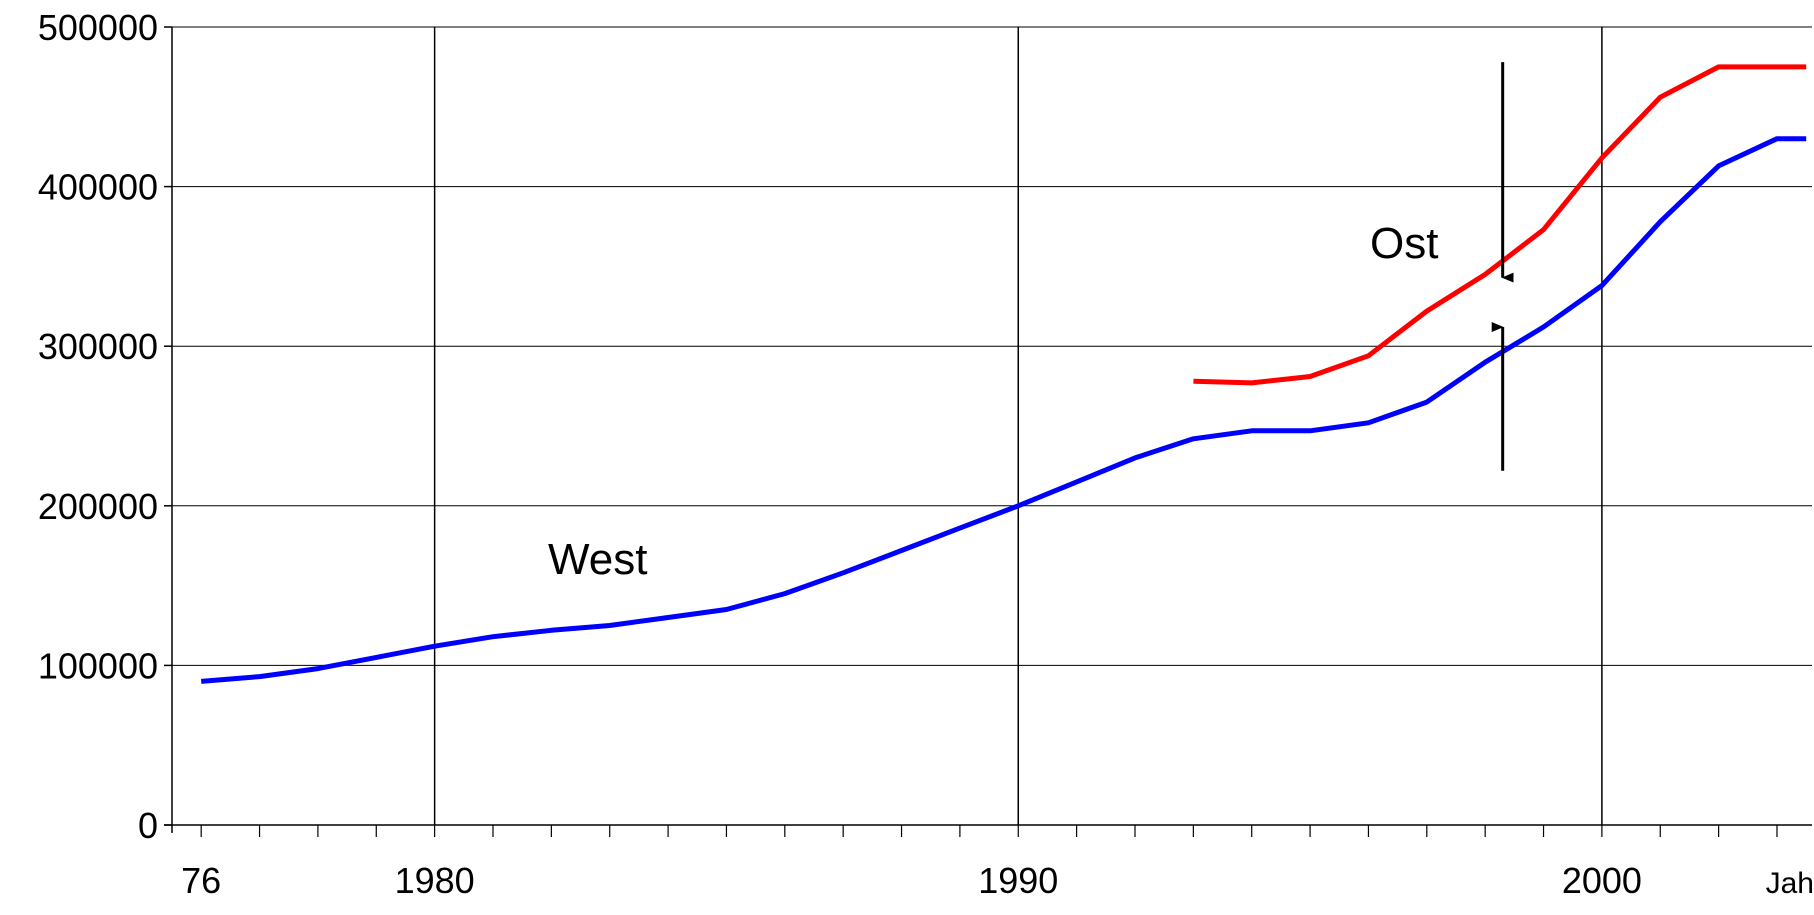 The image size is (1814, 915). I want to click on y-tick-label-4: 400000, so click(98, 187).